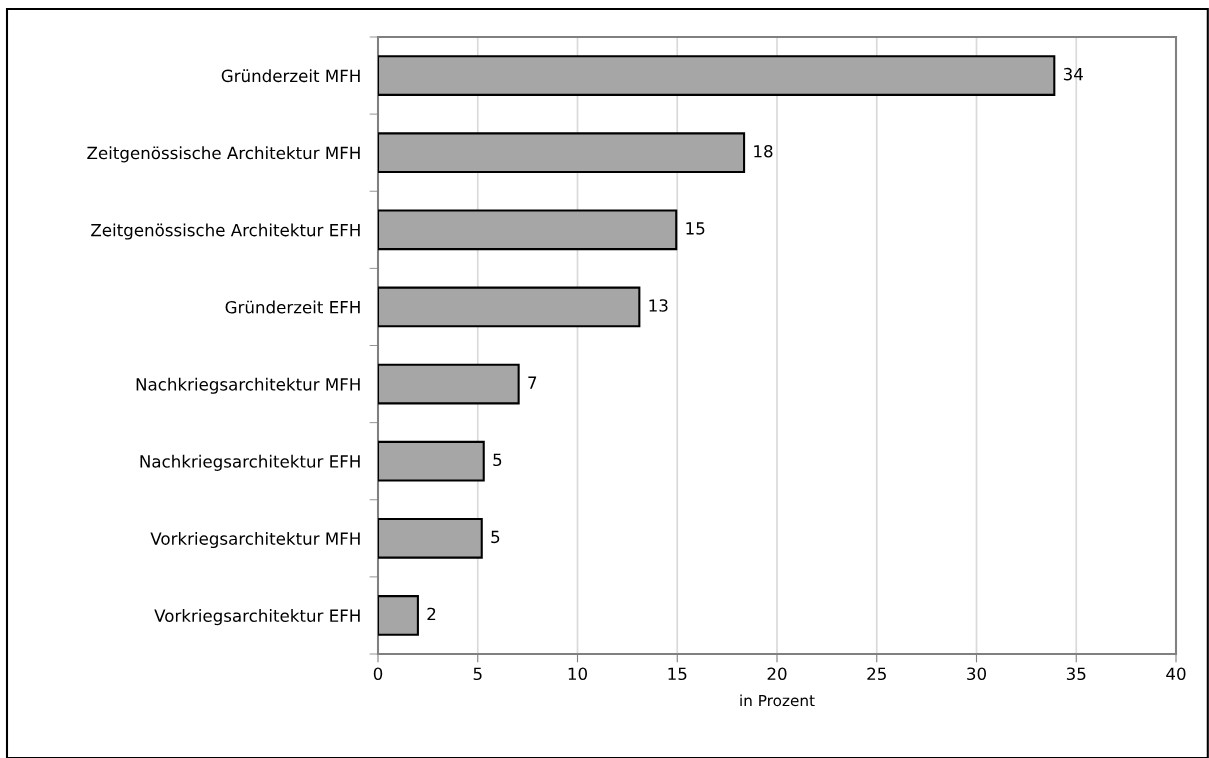  I want to click on x-axis-title: in Prozent, so click(777, 700).